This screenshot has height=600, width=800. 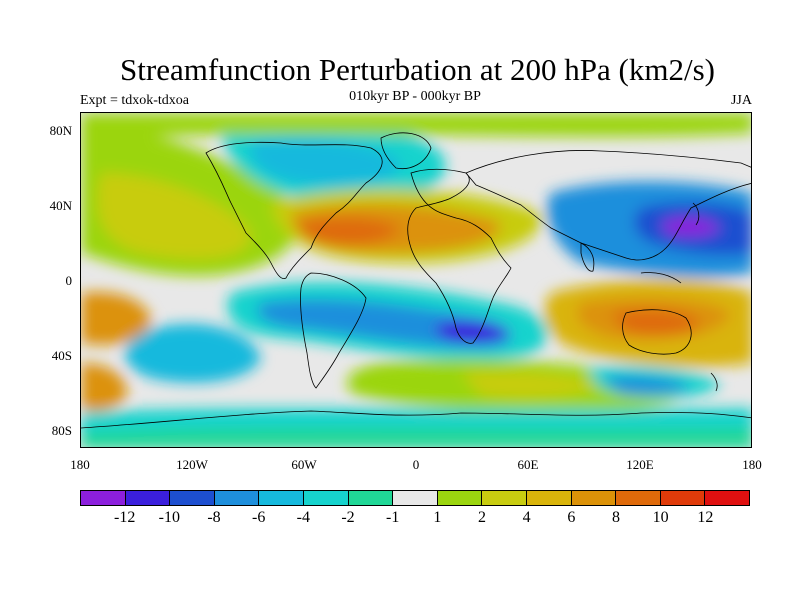 What do you see at coordinates (60, 130) in the screenshot?
I see `lat-tick-label: 80N` at bounding box center [60, 130].